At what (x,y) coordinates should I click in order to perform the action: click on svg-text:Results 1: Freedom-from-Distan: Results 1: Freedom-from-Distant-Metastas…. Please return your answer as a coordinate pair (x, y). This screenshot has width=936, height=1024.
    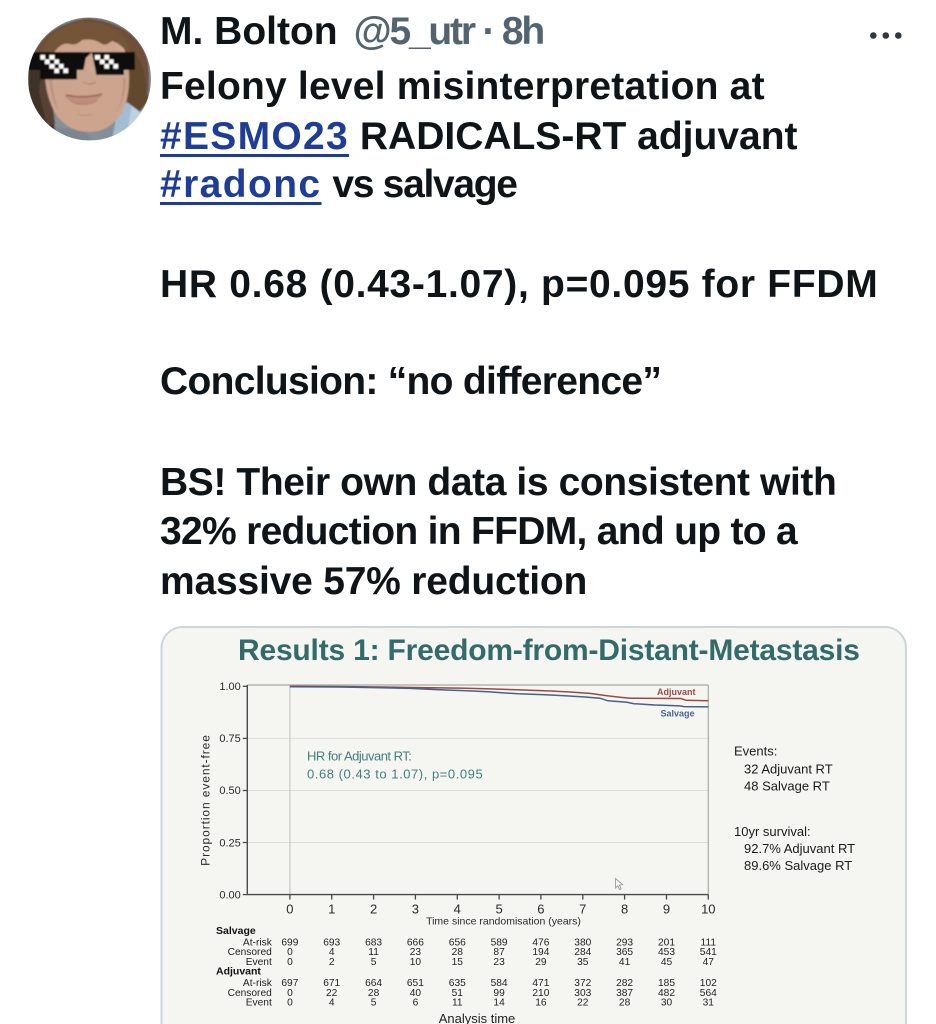
    Looking at the image, I should click on (549, 650).